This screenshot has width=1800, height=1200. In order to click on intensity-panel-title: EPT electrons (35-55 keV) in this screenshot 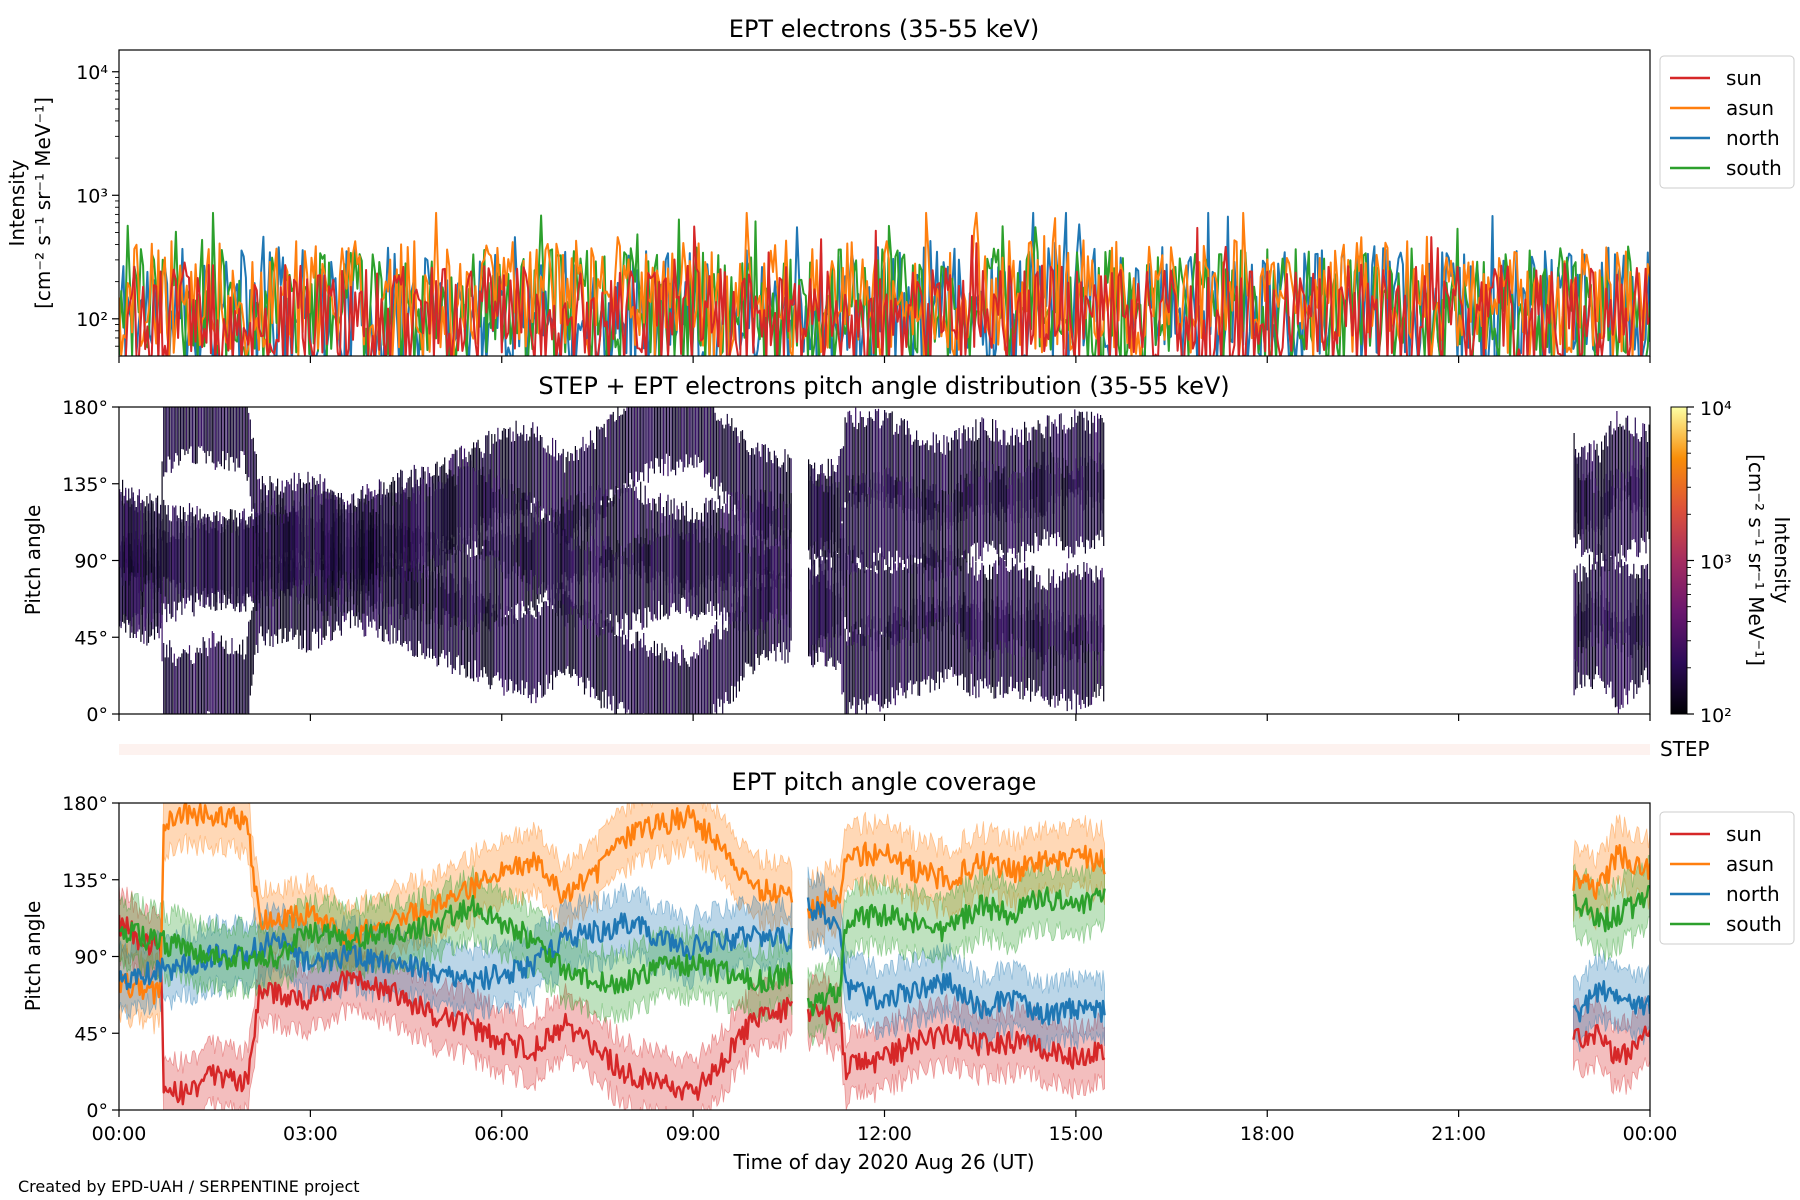, I will do `click(884, 29)`.